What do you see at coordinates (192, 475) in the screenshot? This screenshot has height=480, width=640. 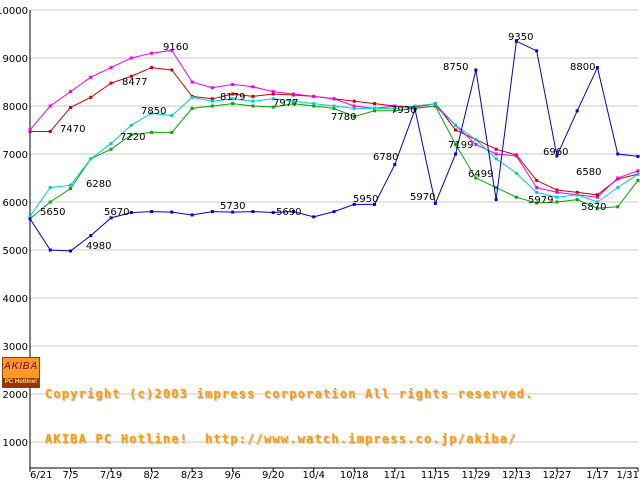 I see `x-axis-tick-label: 8/23` at bounding box center [192, 475].